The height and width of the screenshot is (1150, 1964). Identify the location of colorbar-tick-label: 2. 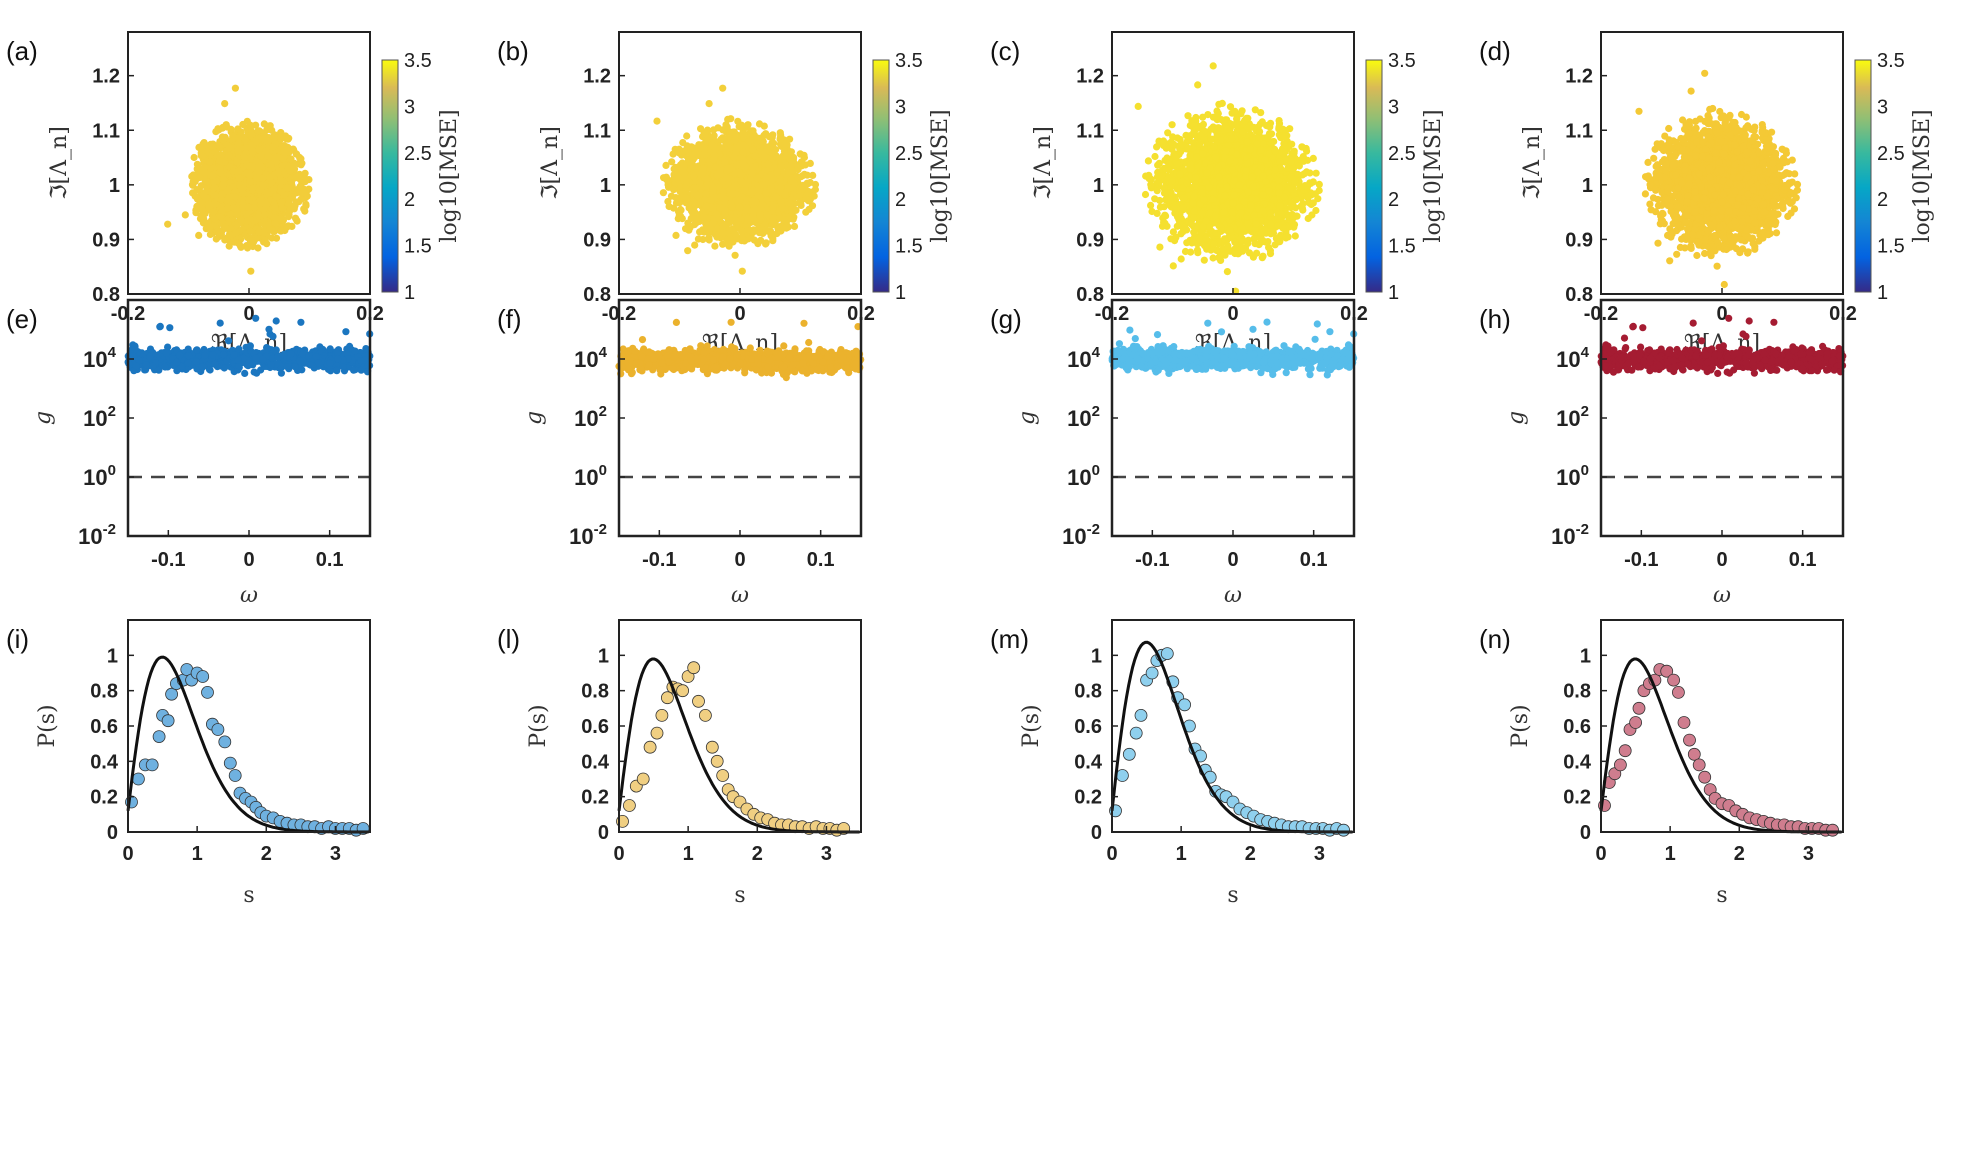
(409, 200).